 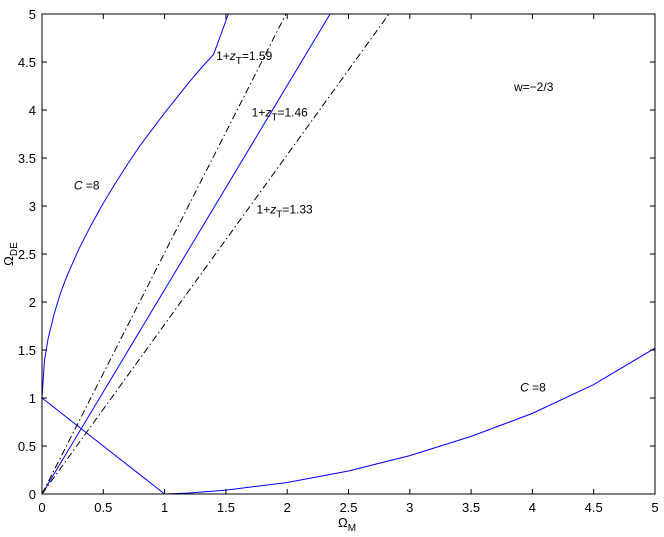 I want to click on y-tick-label: 0.5, so click(x=27, y=446).